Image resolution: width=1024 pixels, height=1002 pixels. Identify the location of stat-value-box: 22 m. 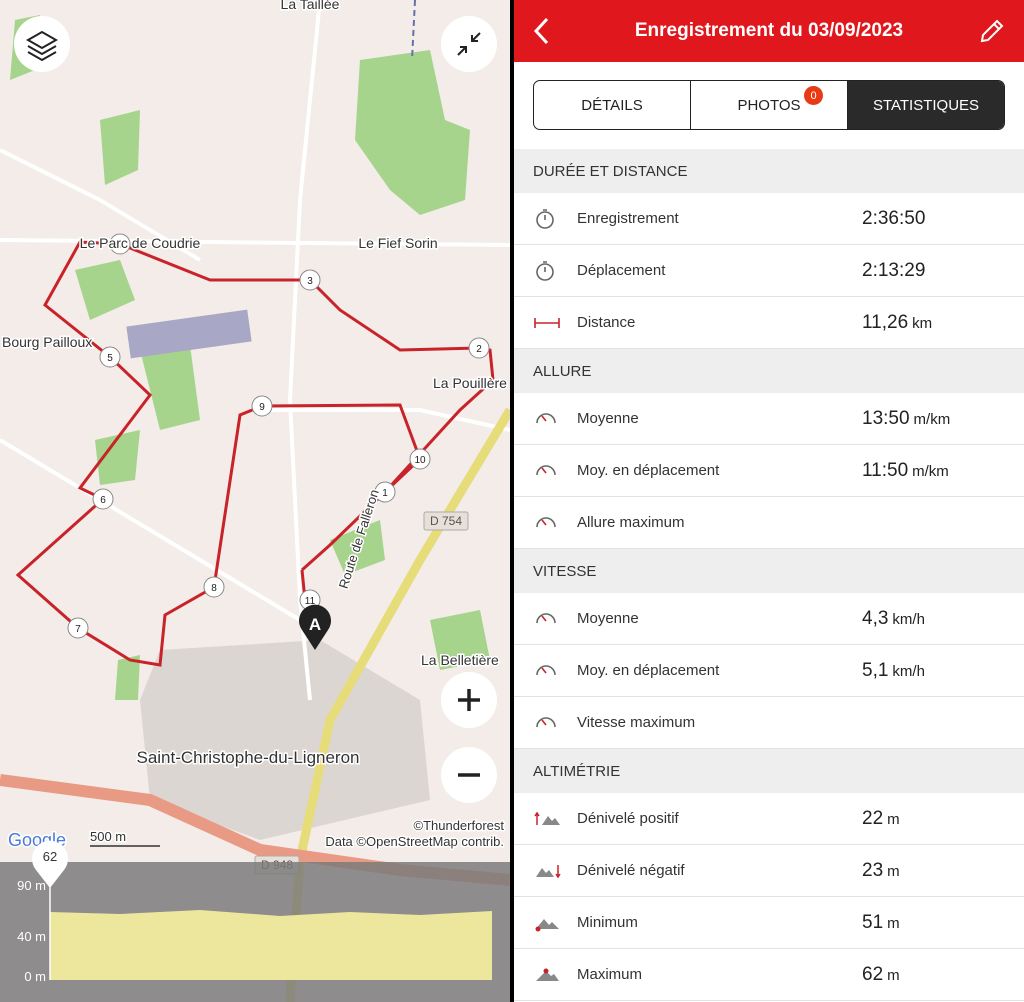
(881, 819).